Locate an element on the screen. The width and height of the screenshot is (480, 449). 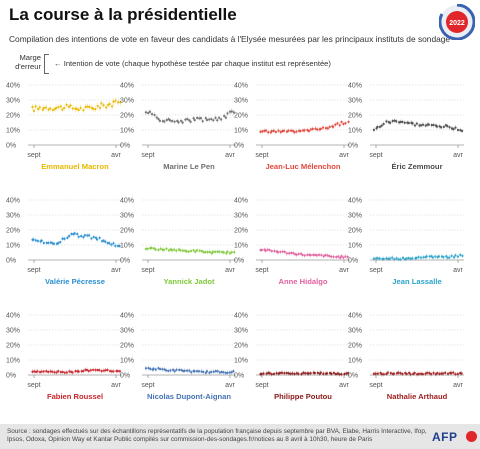
chart-panel: 0% 10% 20% 30% 40% sept avr Valérie Pécresse is located at coordinates (64, 242).